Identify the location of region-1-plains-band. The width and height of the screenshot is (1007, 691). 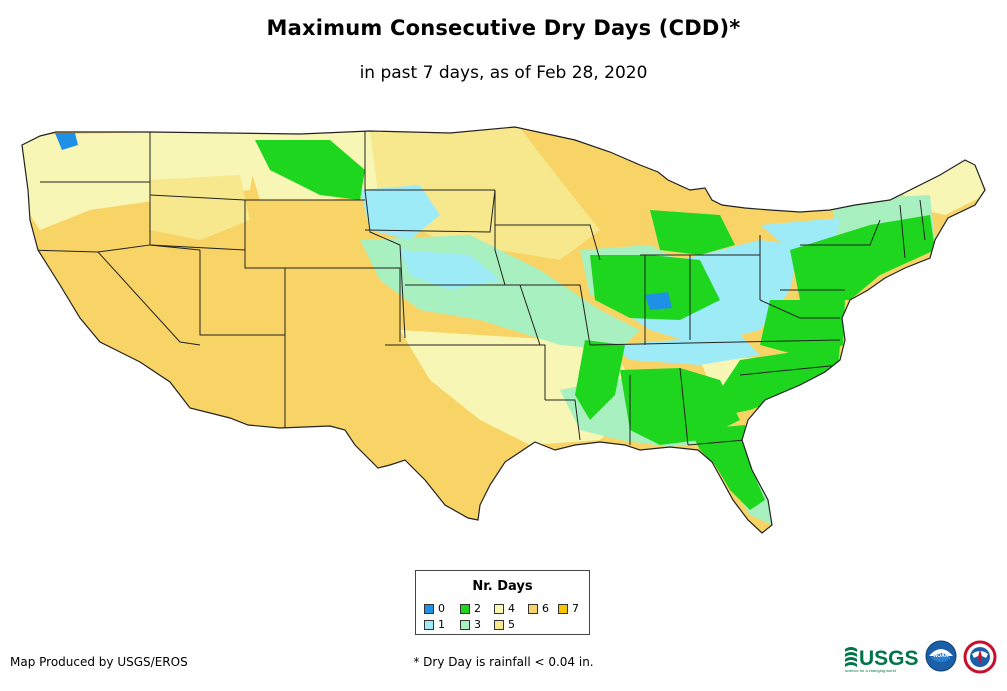
(450, 270).